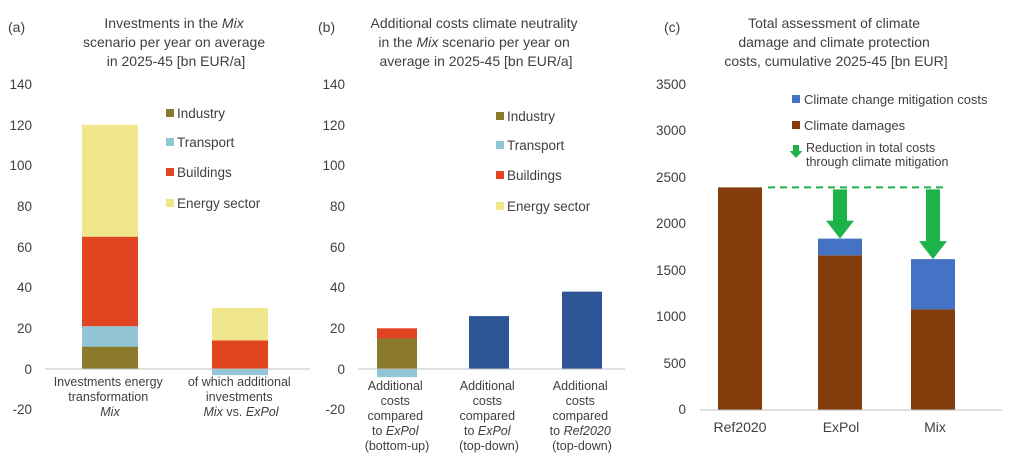  Describe the element at coordinates (24, 328) in the screenshot. I see `panel-a-ytick: 20` at that location.